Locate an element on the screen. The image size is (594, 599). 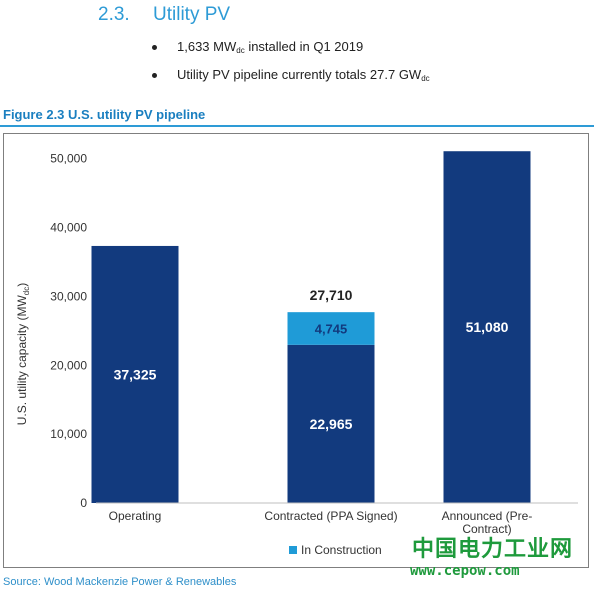
section-number: 2.3. is located at coordinates (114, 14).